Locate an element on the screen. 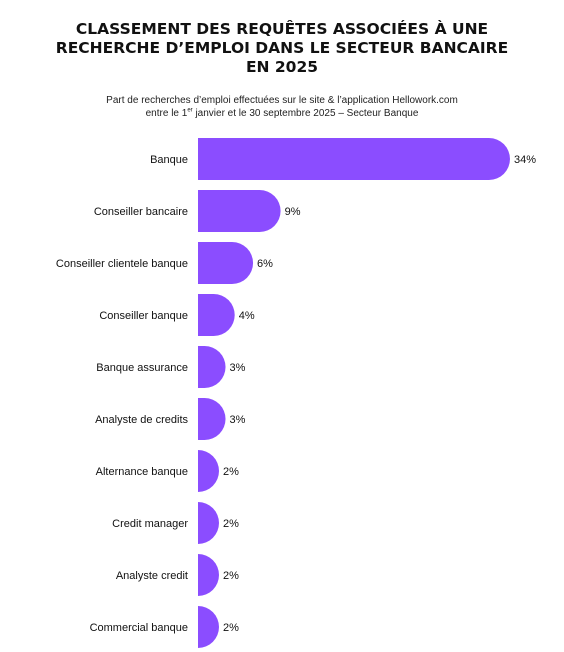 This screenshot has height=652, width=564. value-label-10: 2% is located at coordinates (231, 628).